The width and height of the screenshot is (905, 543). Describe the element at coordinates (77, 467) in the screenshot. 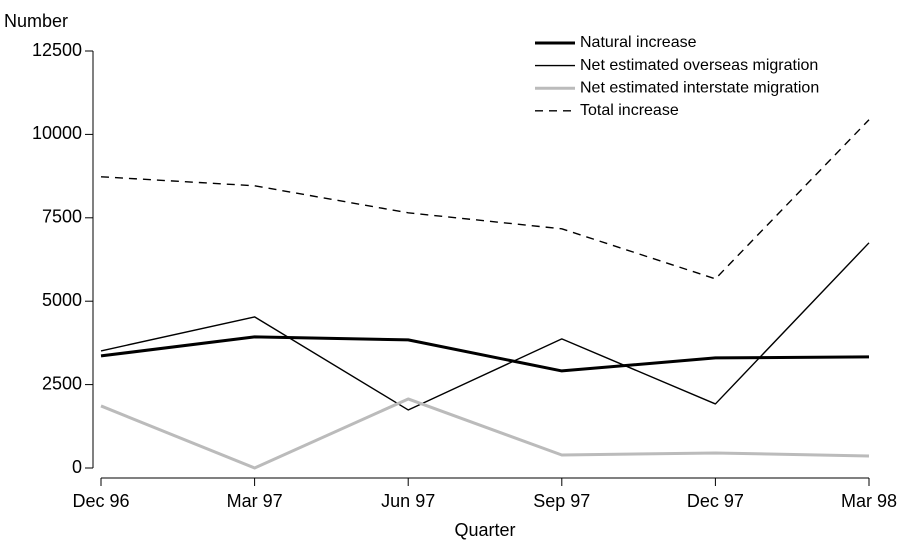

I see `y-tick-label: 0` at that location.